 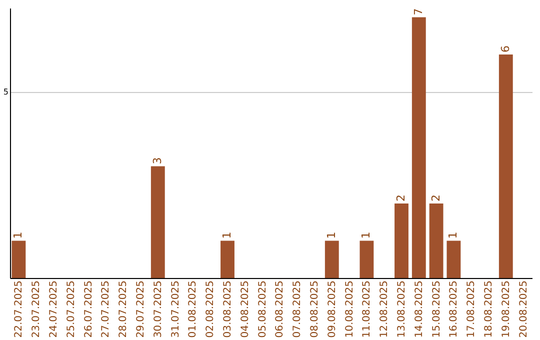 What do you see at coordinates (402, 309) in the screenshot?
I see `x-tick-label: 13.08.2025` at bounding box center [402, 309].